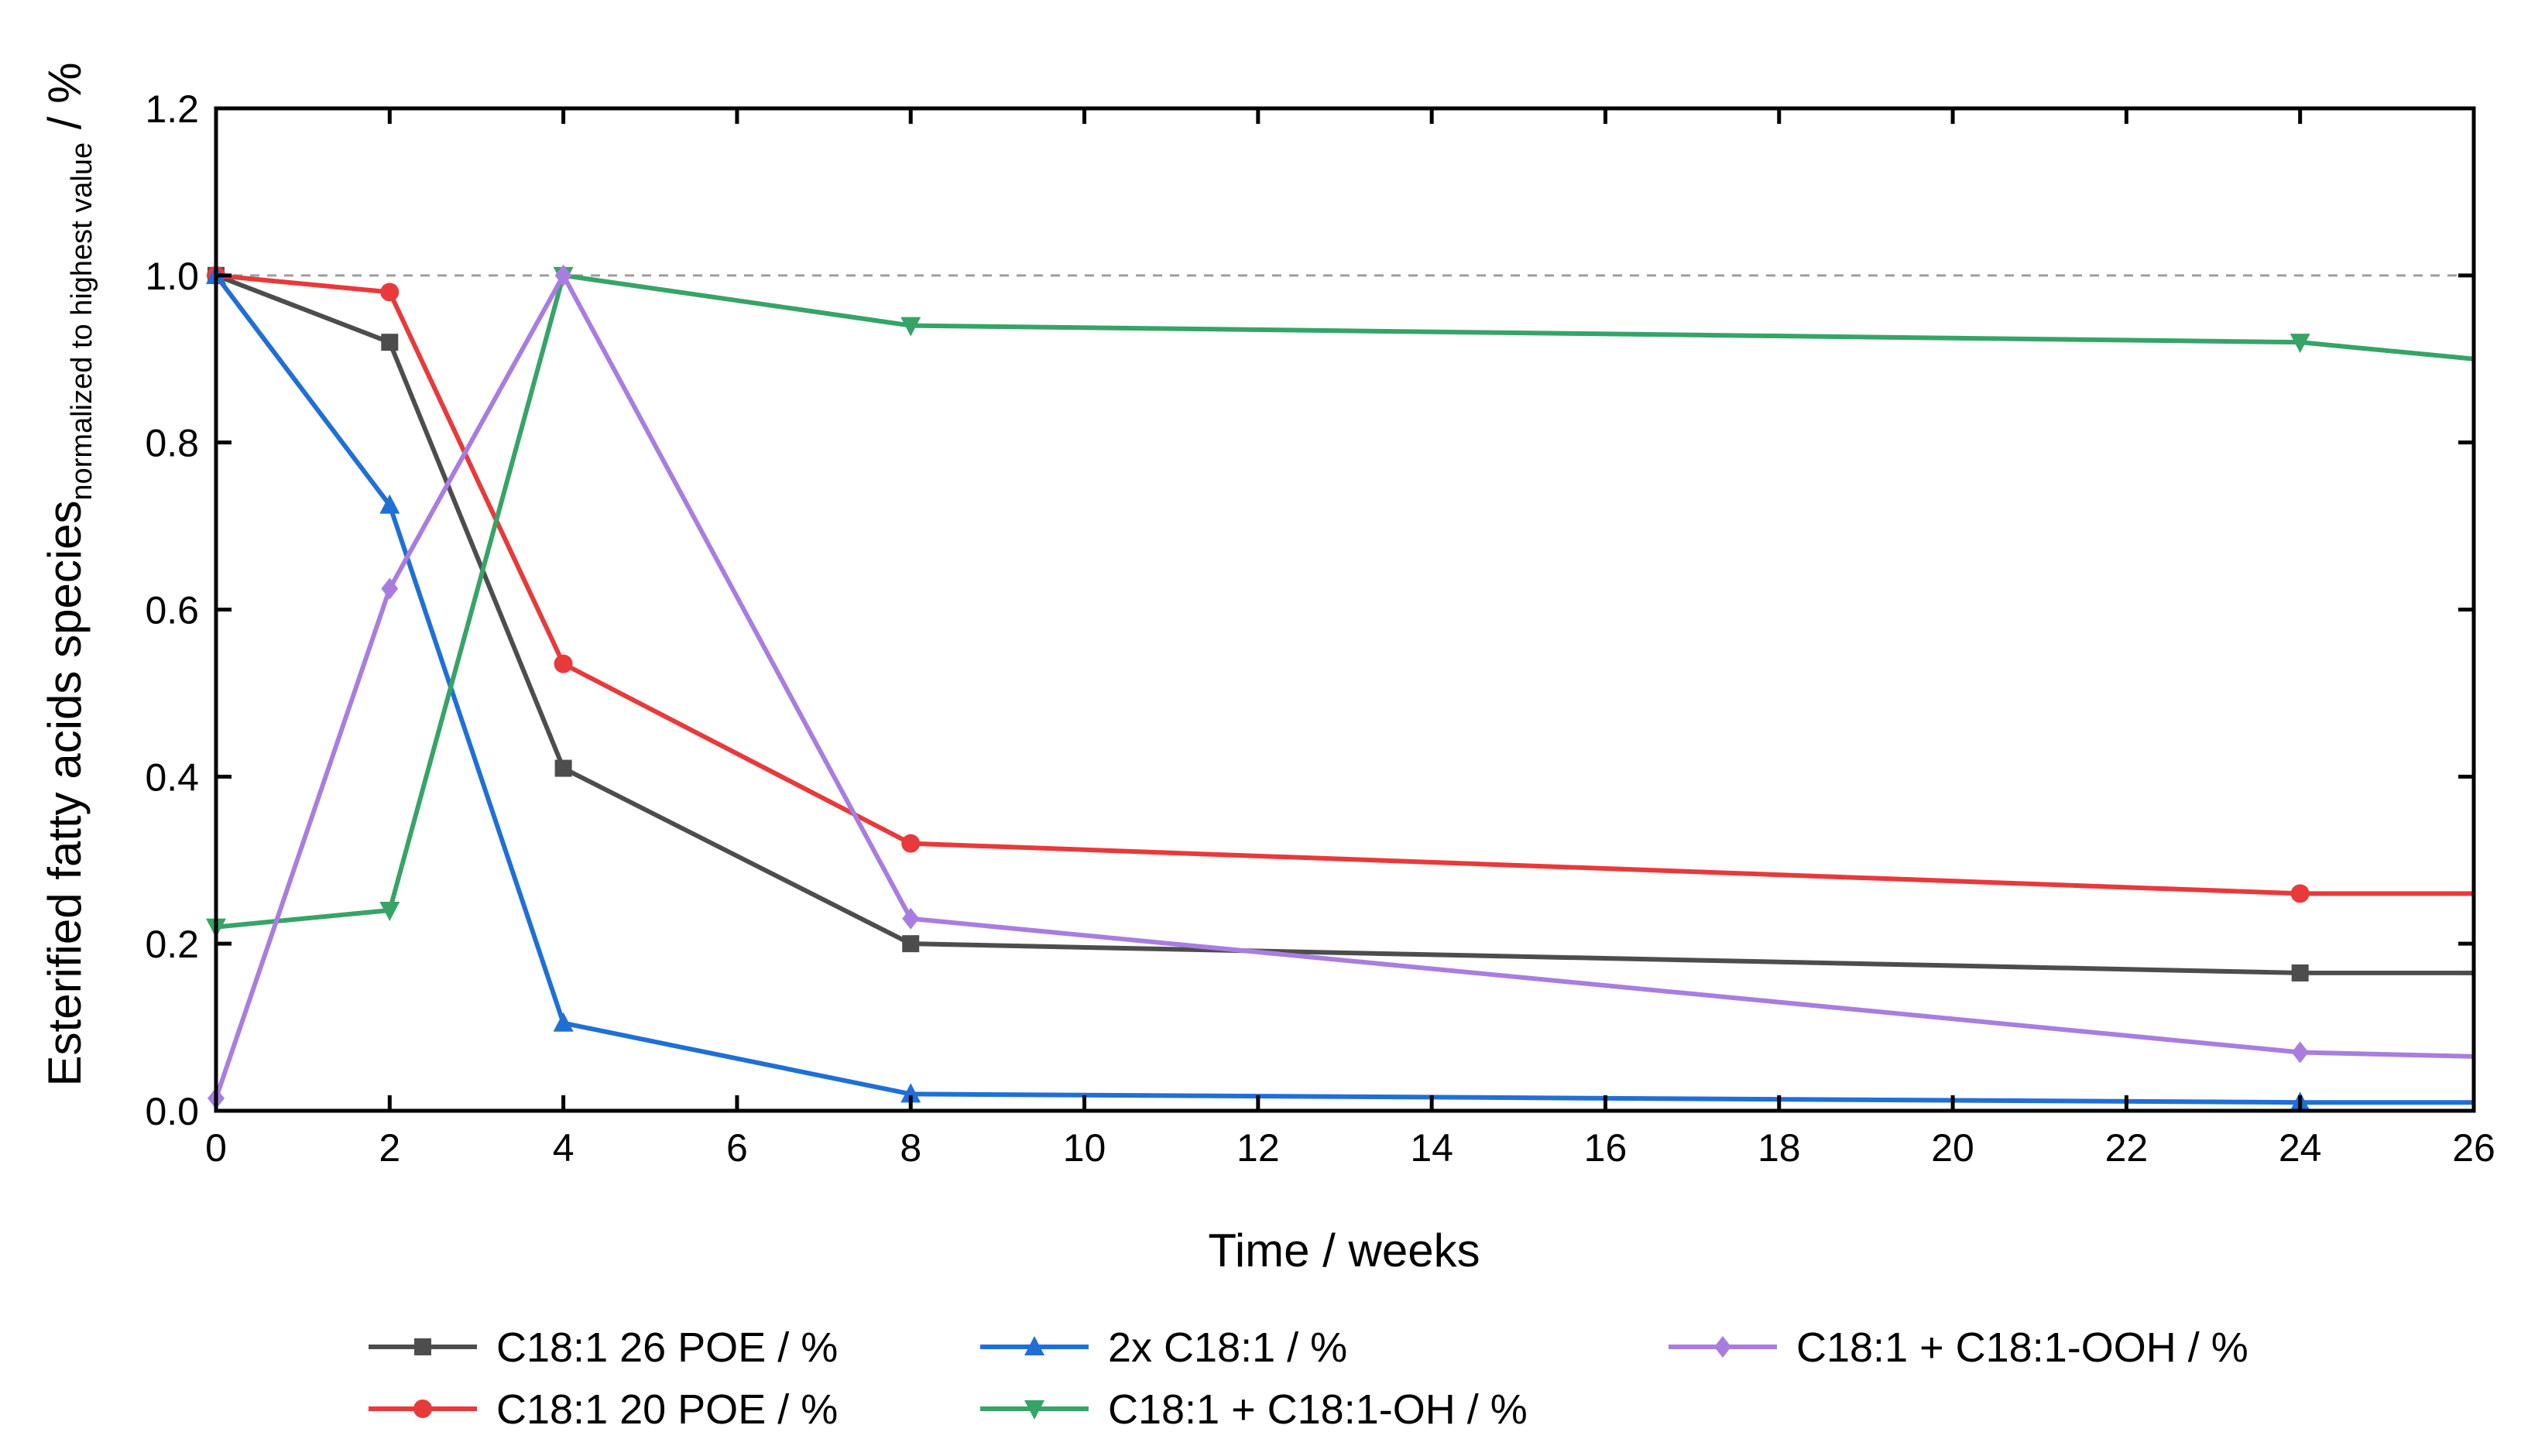  What do you see at coordinates (2127, 1148) in the screenshot?
I see `x-tick-label: 22` at bounding box center [2127, 1148].